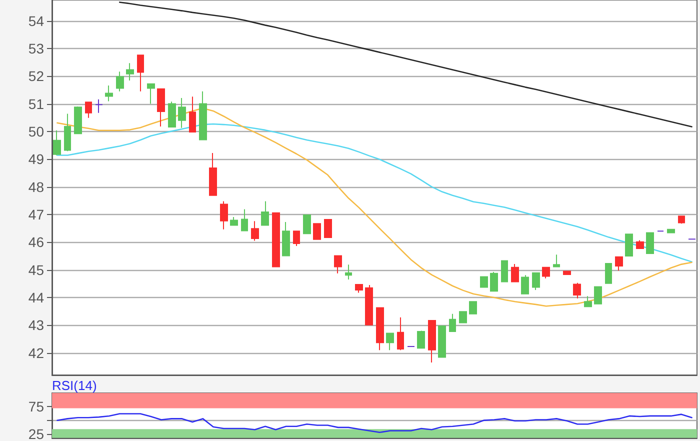 The image size is (700, 441). I want to click on y-tick-label: 46, so click(36, 242).